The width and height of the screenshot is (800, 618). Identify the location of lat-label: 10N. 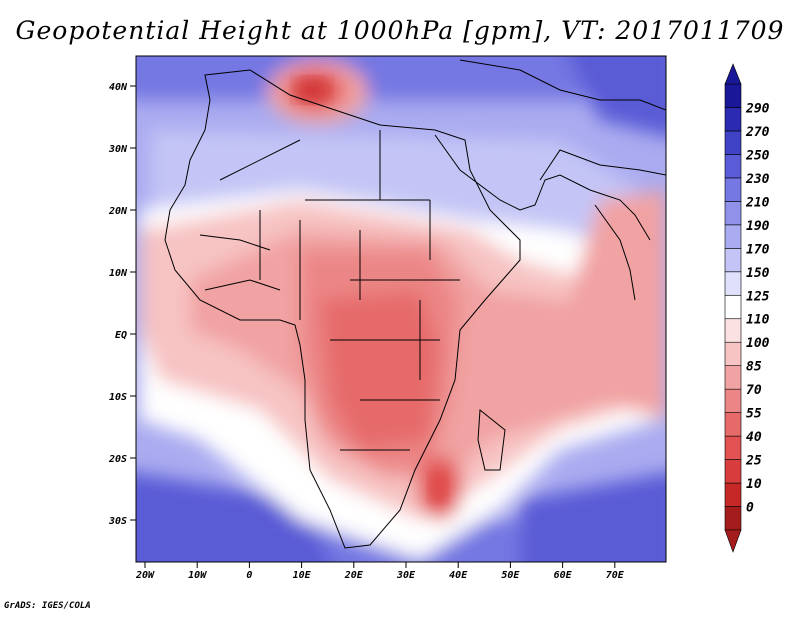
(118, 273).